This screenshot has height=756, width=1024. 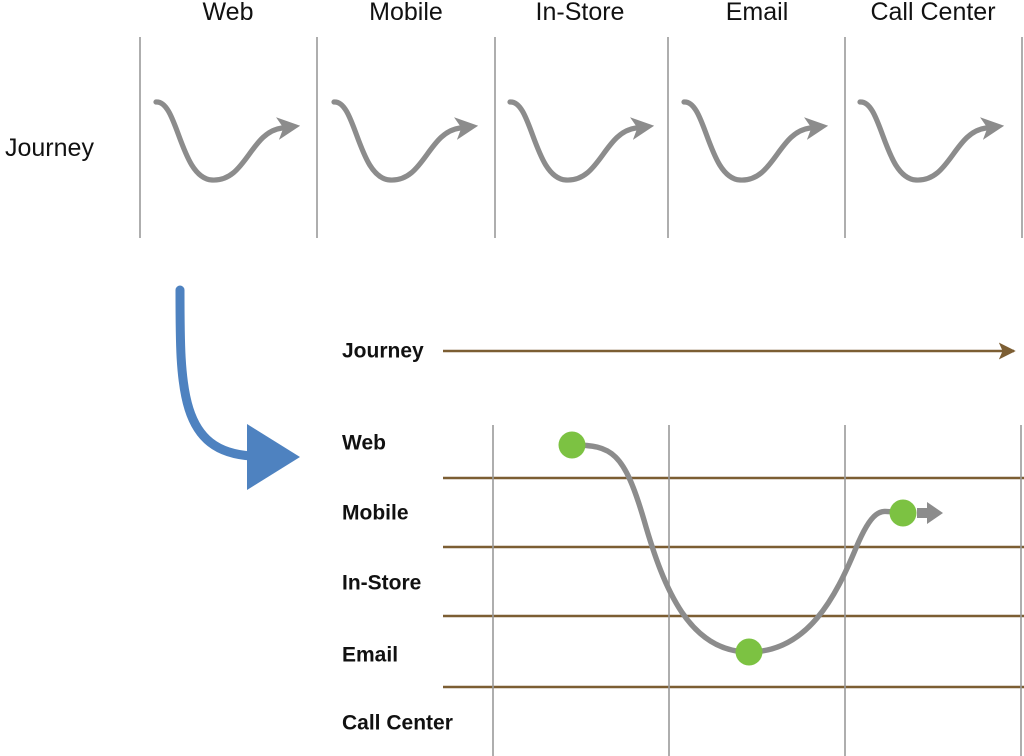 What do you see at coordinates (375, 513) in the screenshot?
I see `chart-row-label-mobile: Mobile` at bounding box center [375, 513].